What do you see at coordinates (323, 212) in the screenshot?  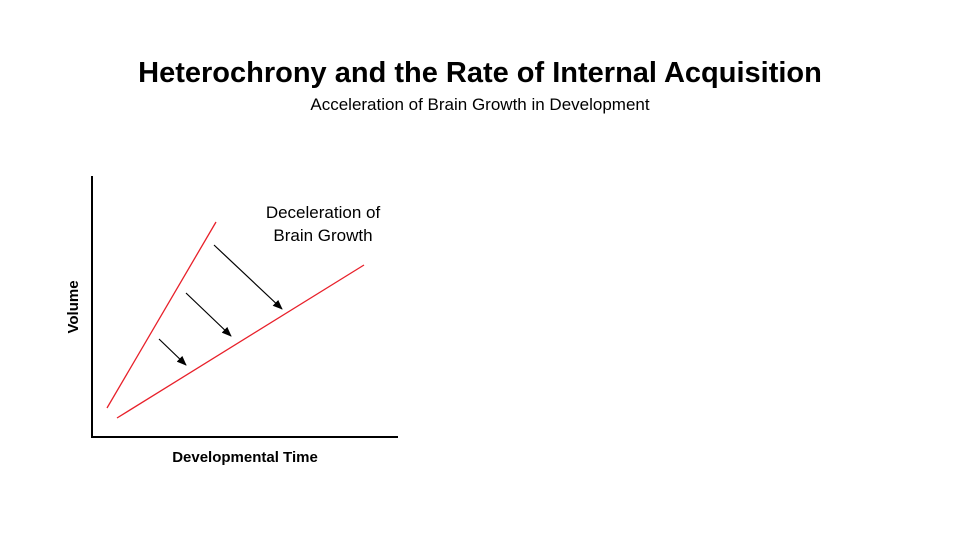 I see `annotation-line-1: Deceleration of` at bounding box center [323, 212].